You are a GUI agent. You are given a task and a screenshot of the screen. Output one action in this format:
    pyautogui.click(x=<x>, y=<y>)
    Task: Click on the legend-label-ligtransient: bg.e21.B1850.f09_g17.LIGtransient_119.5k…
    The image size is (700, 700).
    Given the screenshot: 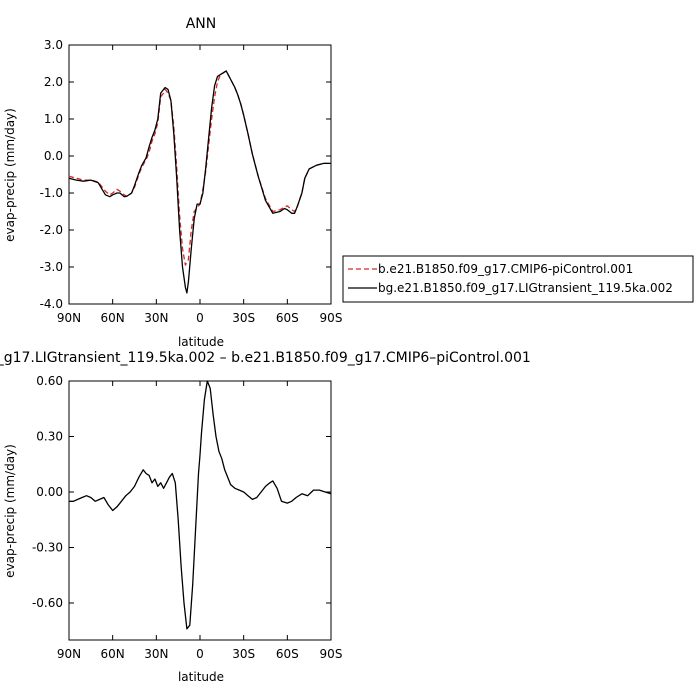 What is the action you would take?
    pyautogui.click(x=525, y=288)
    